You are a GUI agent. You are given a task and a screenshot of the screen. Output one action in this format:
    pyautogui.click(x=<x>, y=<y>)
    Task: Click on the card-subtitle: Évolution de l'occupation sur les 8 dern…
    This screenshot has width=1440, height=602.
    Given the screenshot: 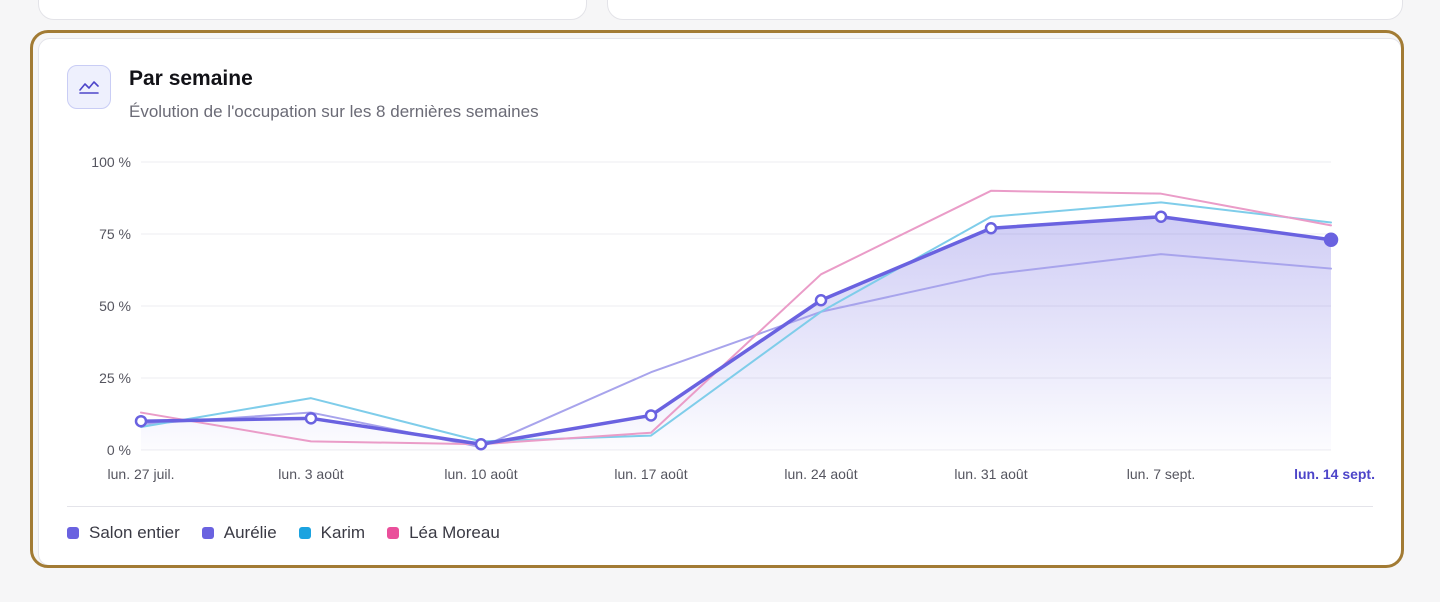 What is the action you would take?
    pyautogui.click(x=334, y=111)
    